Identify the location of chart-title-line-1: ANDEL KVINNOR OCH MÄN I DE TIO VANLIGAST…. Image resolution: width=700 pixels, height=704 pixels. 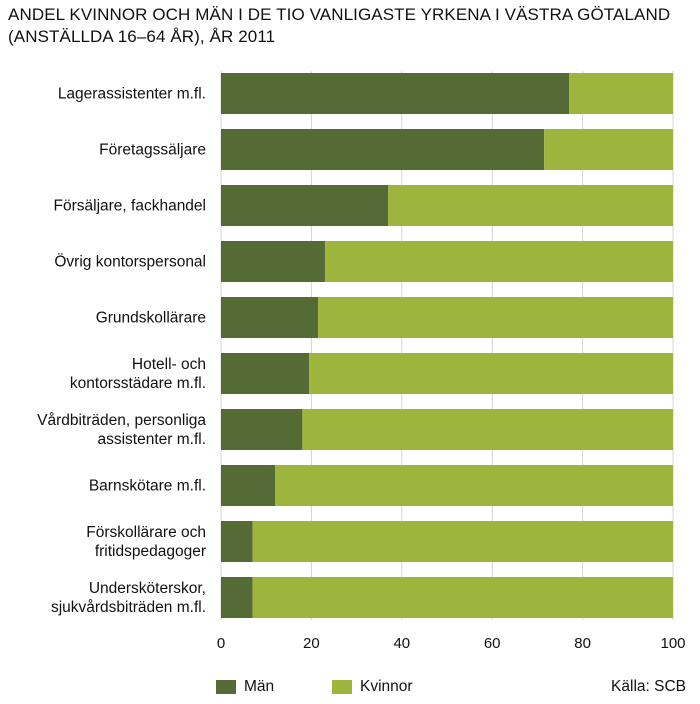
(339, 14).